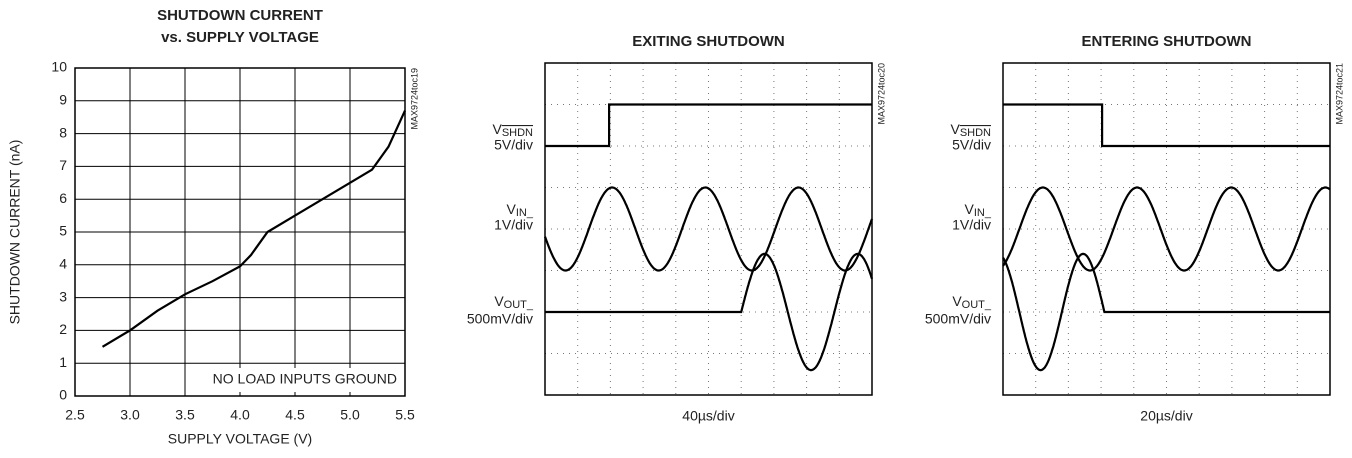  Describe the element at coordinates (708, 416) in the screenshot. I see `timebase-label: 40µs/div` at that location.